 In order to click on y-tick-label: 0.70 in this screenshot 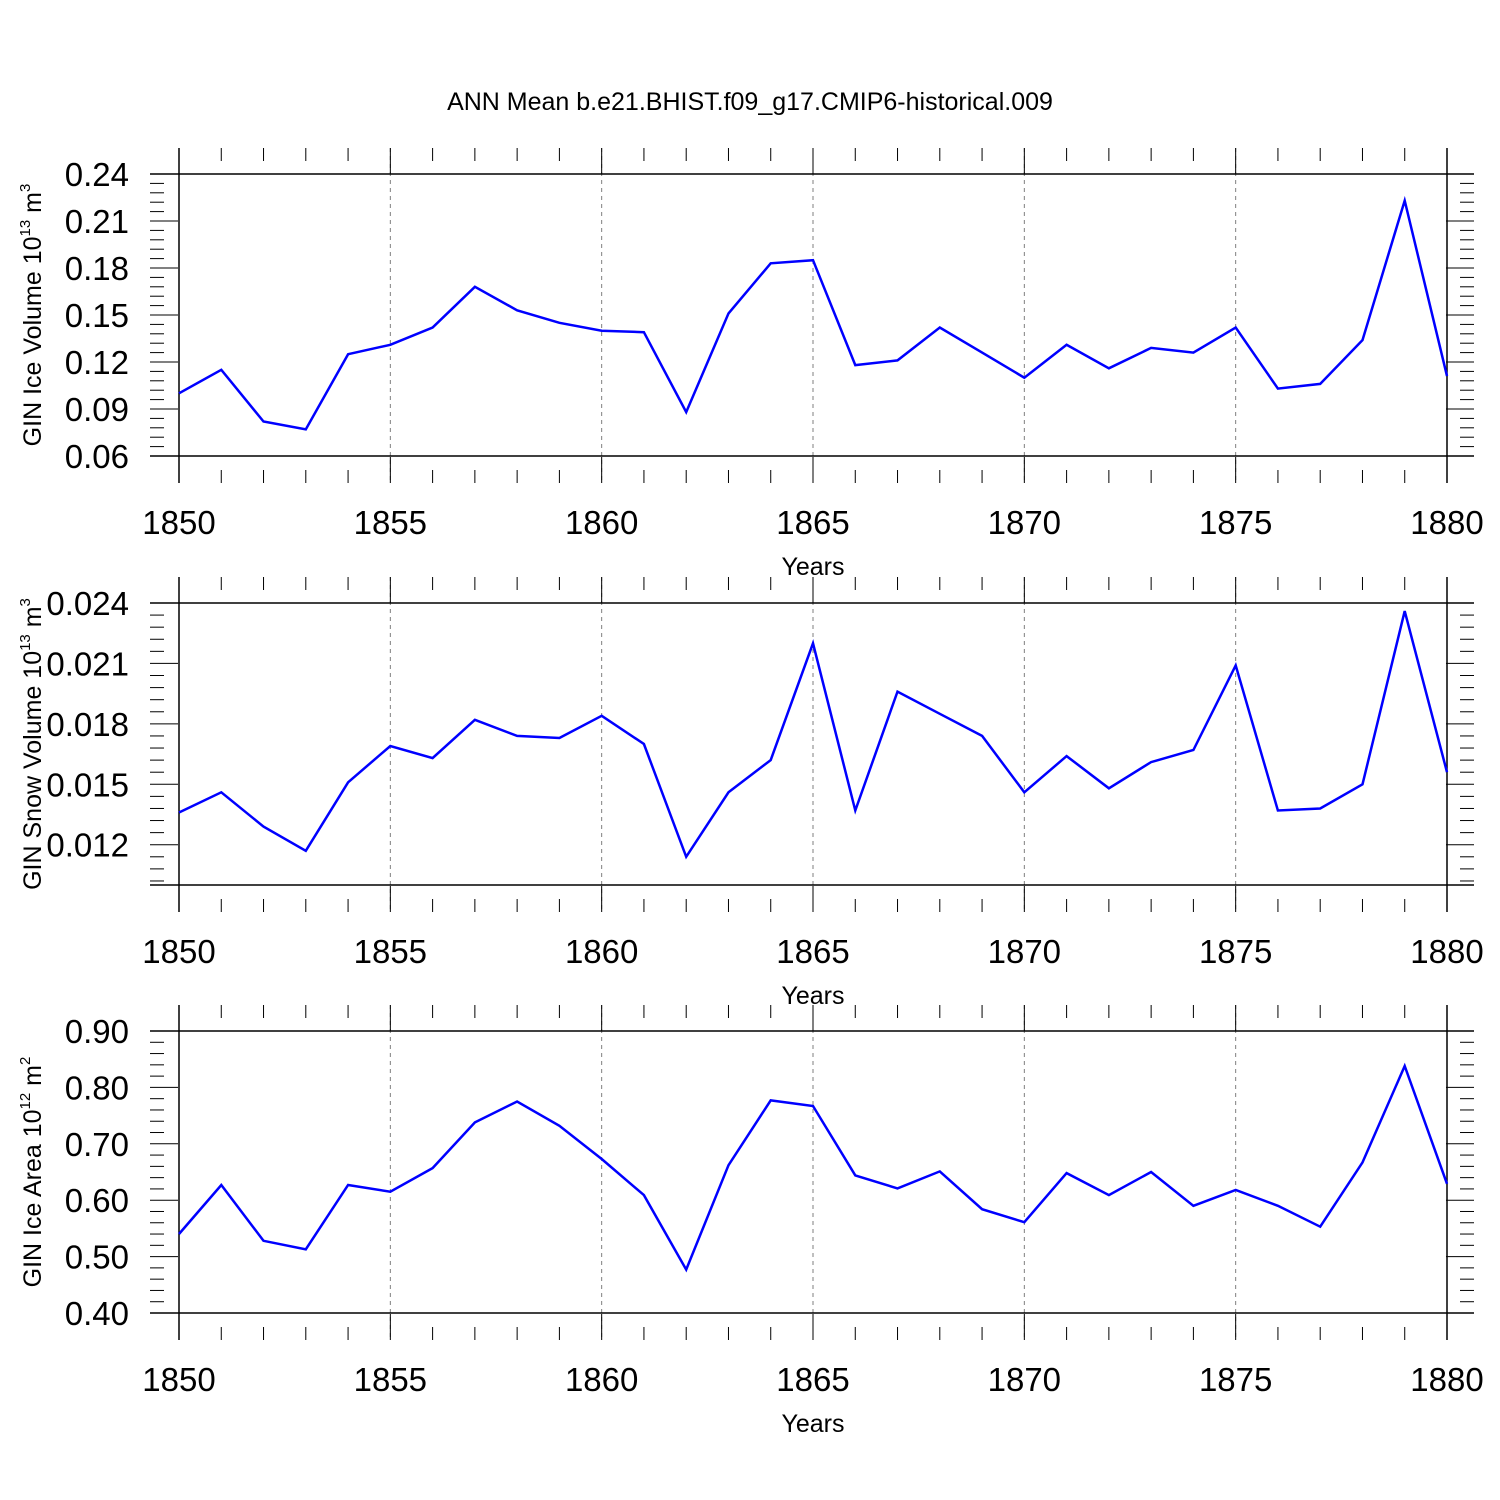, I will do `click(97, 1144)`.